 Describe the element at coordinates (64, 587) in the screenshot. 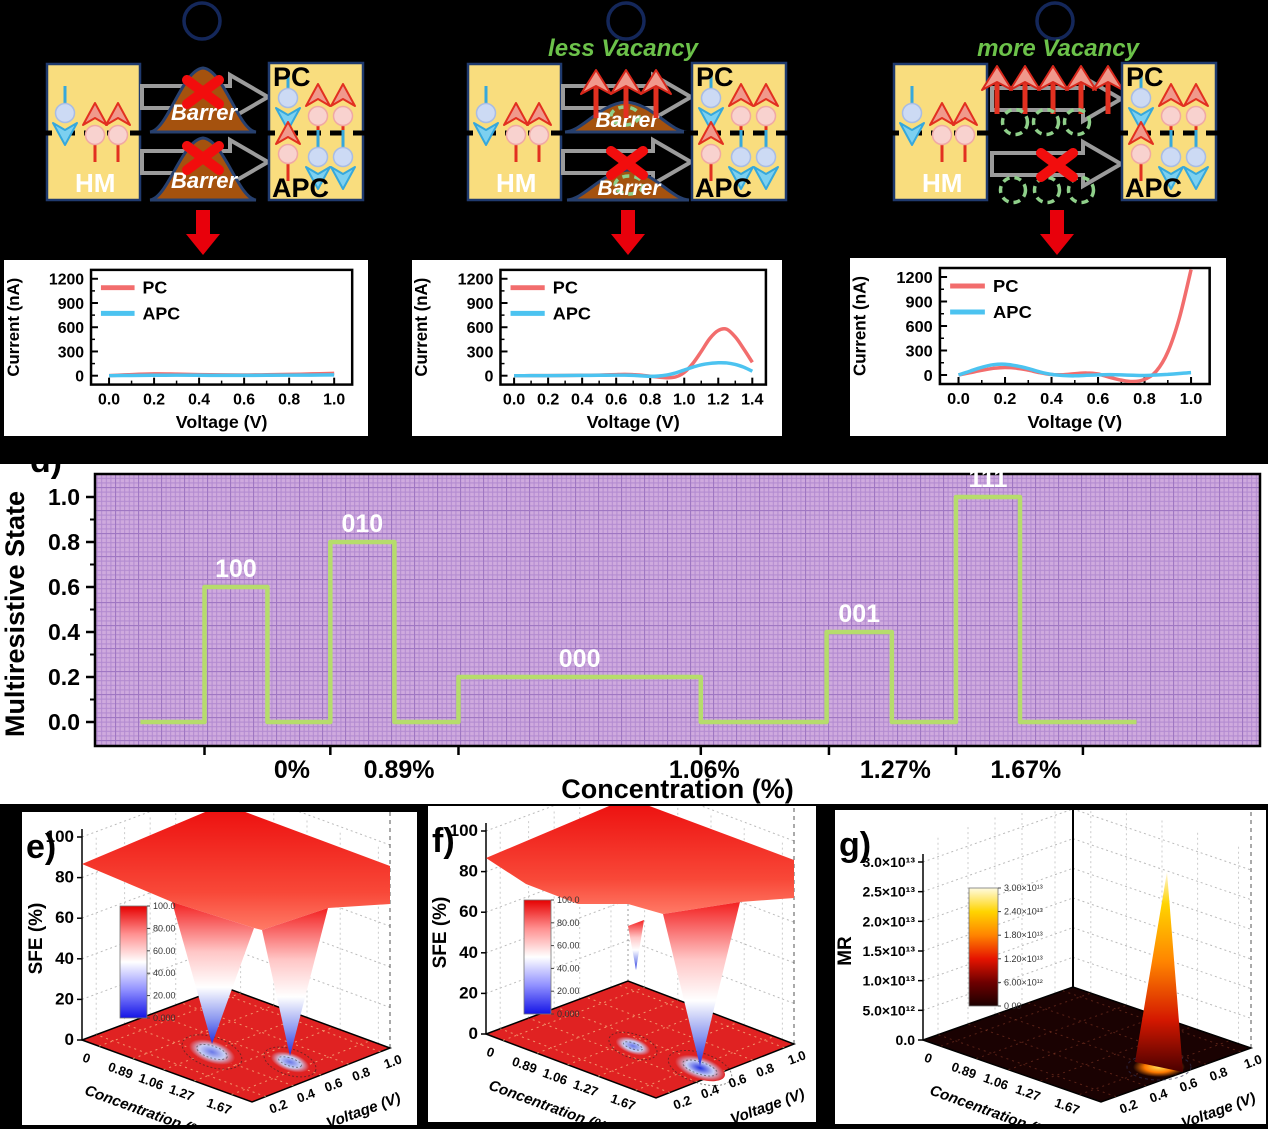

I see `y-tick-label: 0.6` at that location.